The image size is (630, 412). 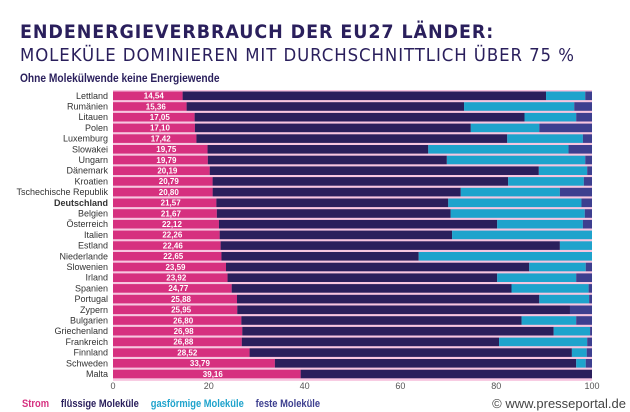 I want to click on data-label: 25,88, so click(x=181, y=299).